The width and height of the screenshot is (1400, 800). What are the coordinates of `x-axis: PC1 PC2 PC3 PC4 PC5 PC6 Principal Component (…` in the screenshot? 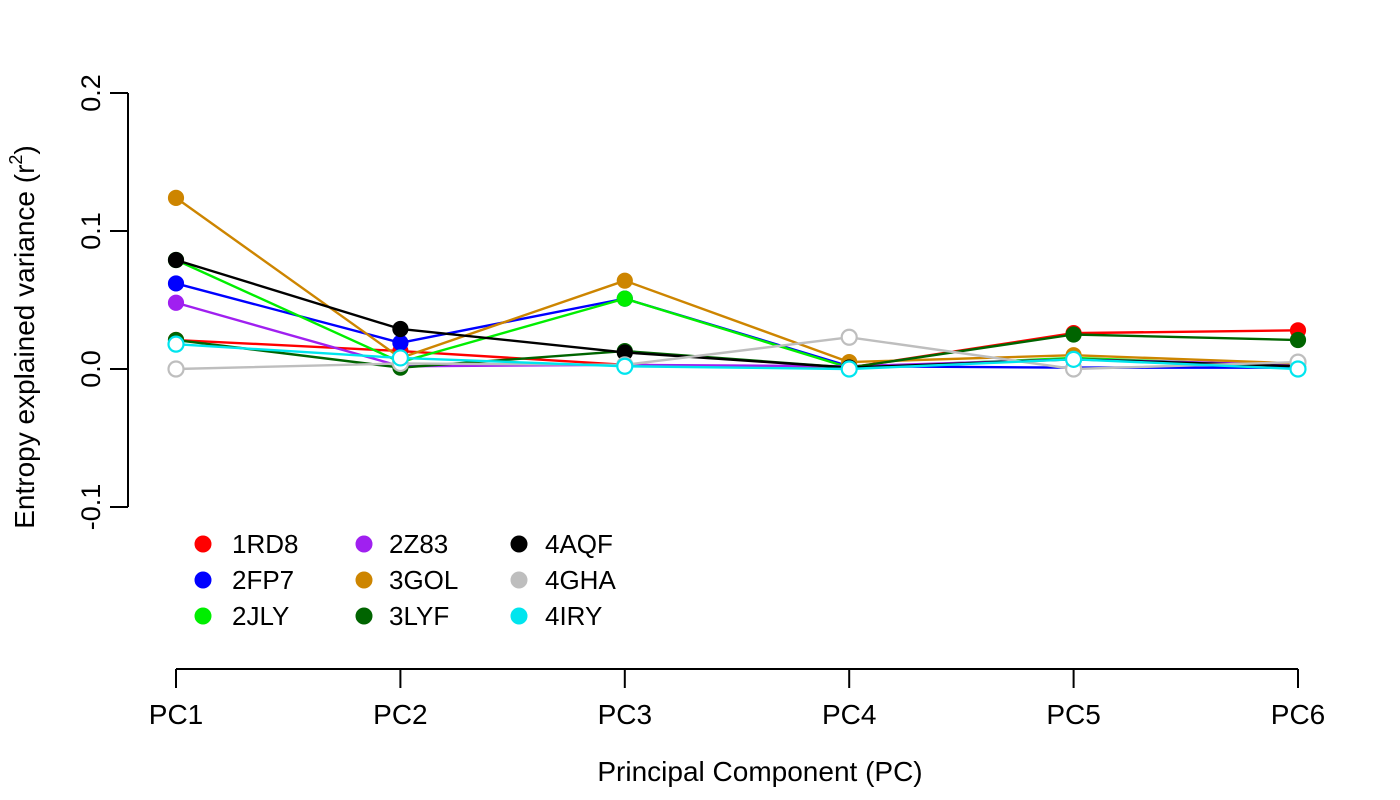 It's located at (737, 727).